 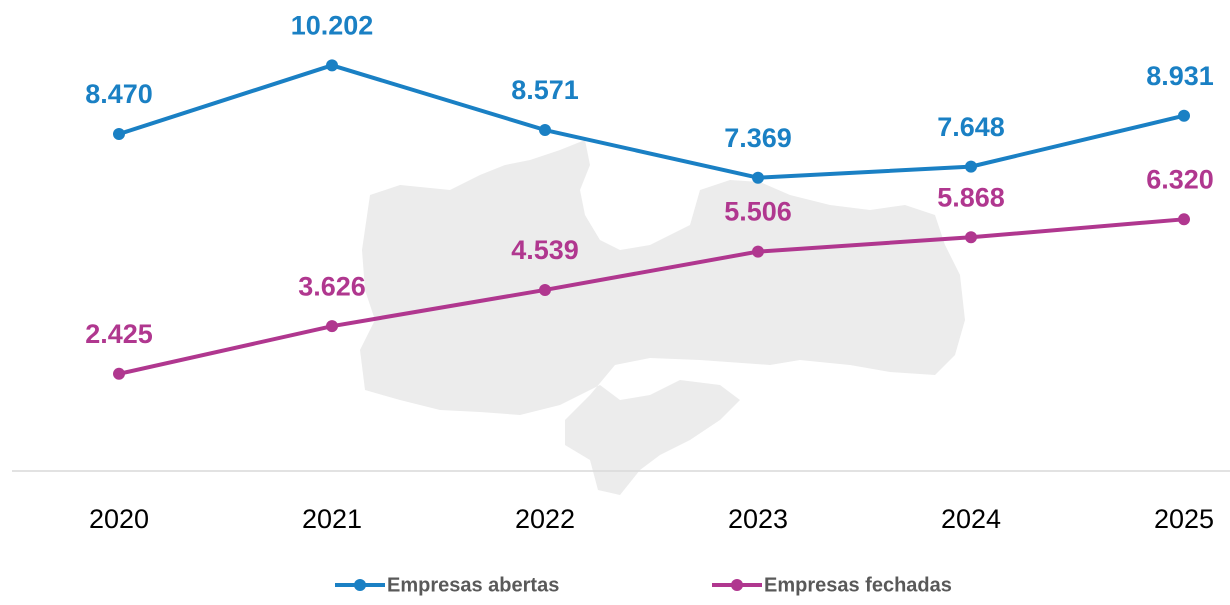 What do you see at coordinates (758, 519) in the screenshot?
I see `x-tick-label: 2023` at bounding box center [758, 519].